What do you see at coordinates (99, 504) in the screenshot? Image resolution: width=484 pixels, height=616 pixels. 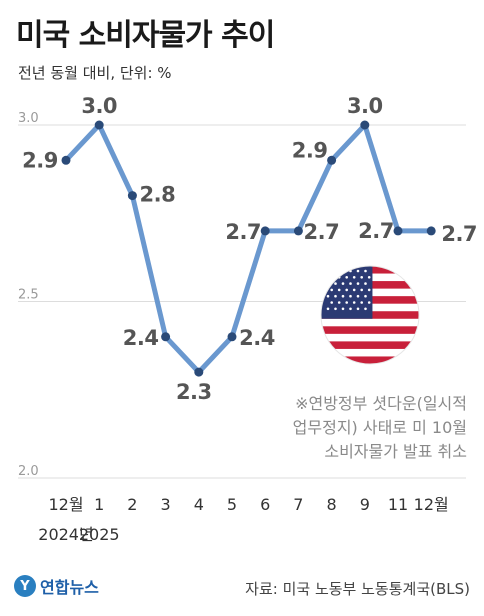 I see `x-tick-label: 1` at bounding box center [99, 504].